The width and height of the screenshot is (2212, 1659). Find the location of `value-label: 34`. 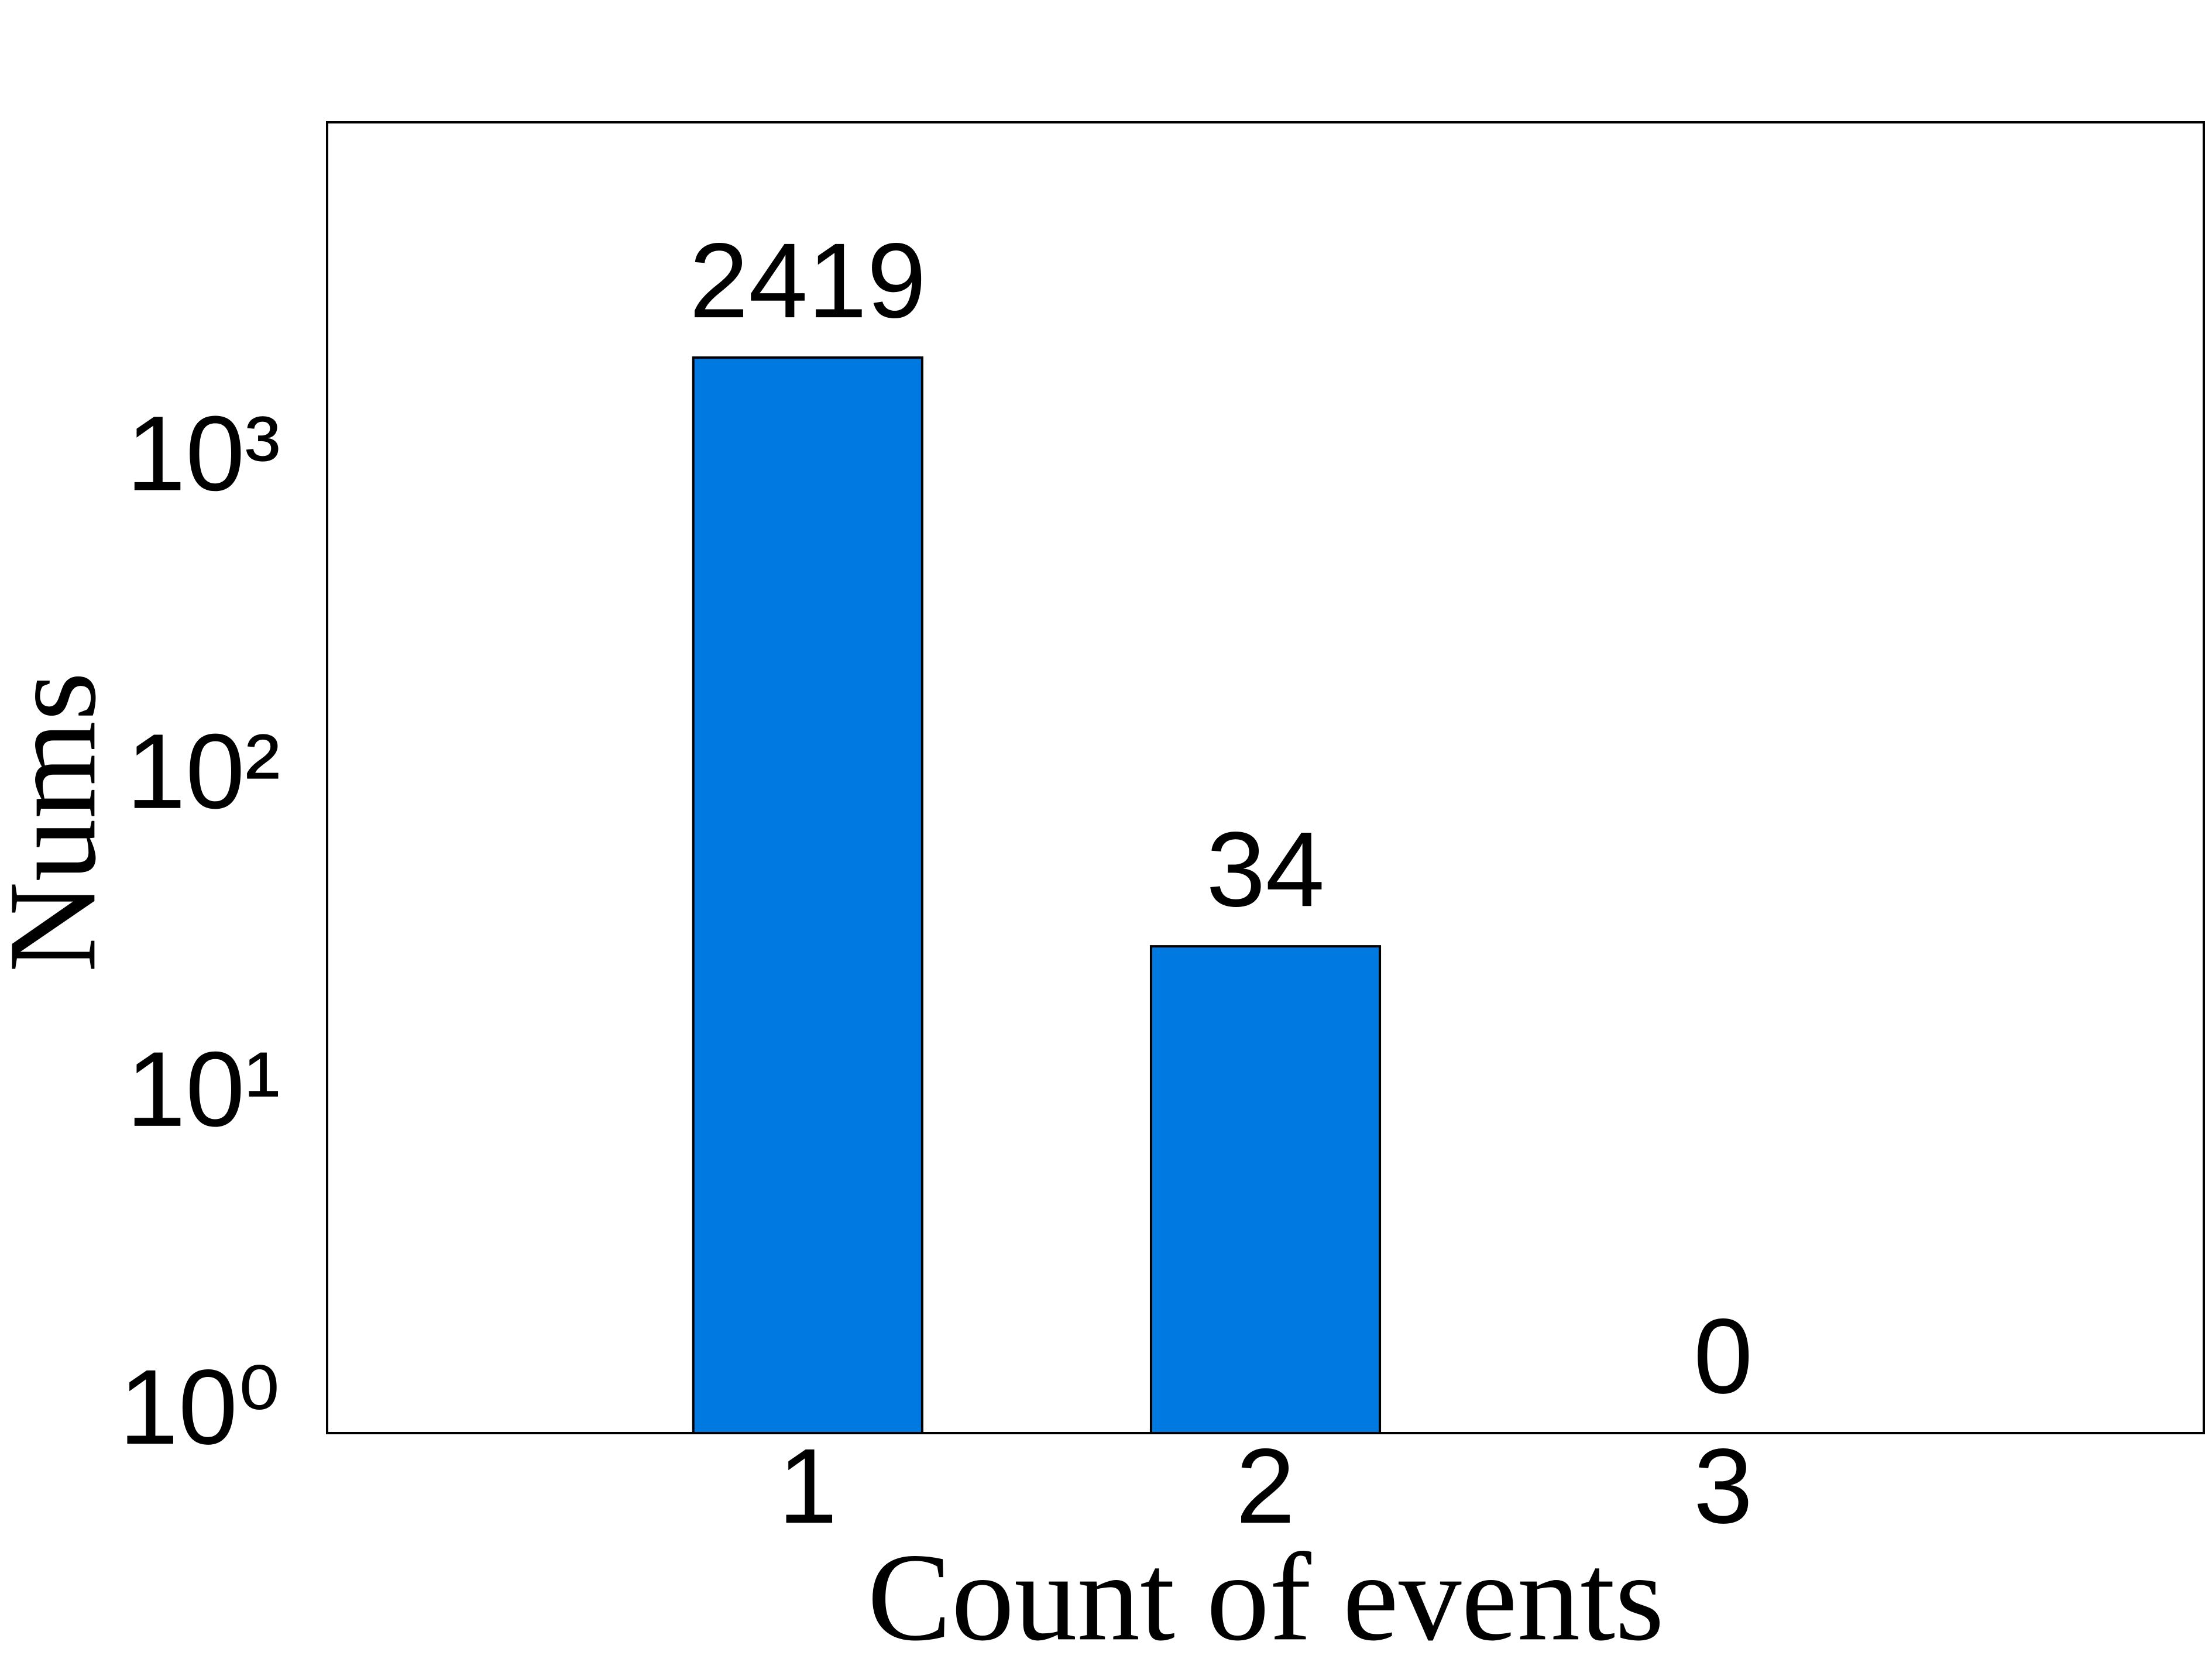

value-label: 34 is located at coordinates (1265, 869).